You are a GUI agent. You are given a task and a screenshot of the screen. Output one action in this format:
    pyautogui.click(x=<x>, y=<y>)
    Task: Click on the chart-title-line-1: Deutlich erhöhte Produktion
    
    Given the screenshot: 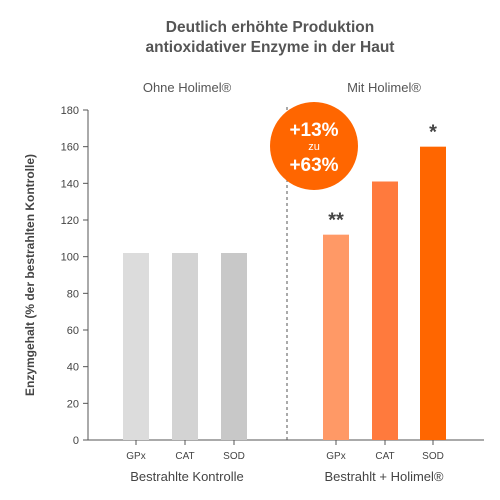 What is the action you would take?
    pyautogui.click(x=270, y=27)
    